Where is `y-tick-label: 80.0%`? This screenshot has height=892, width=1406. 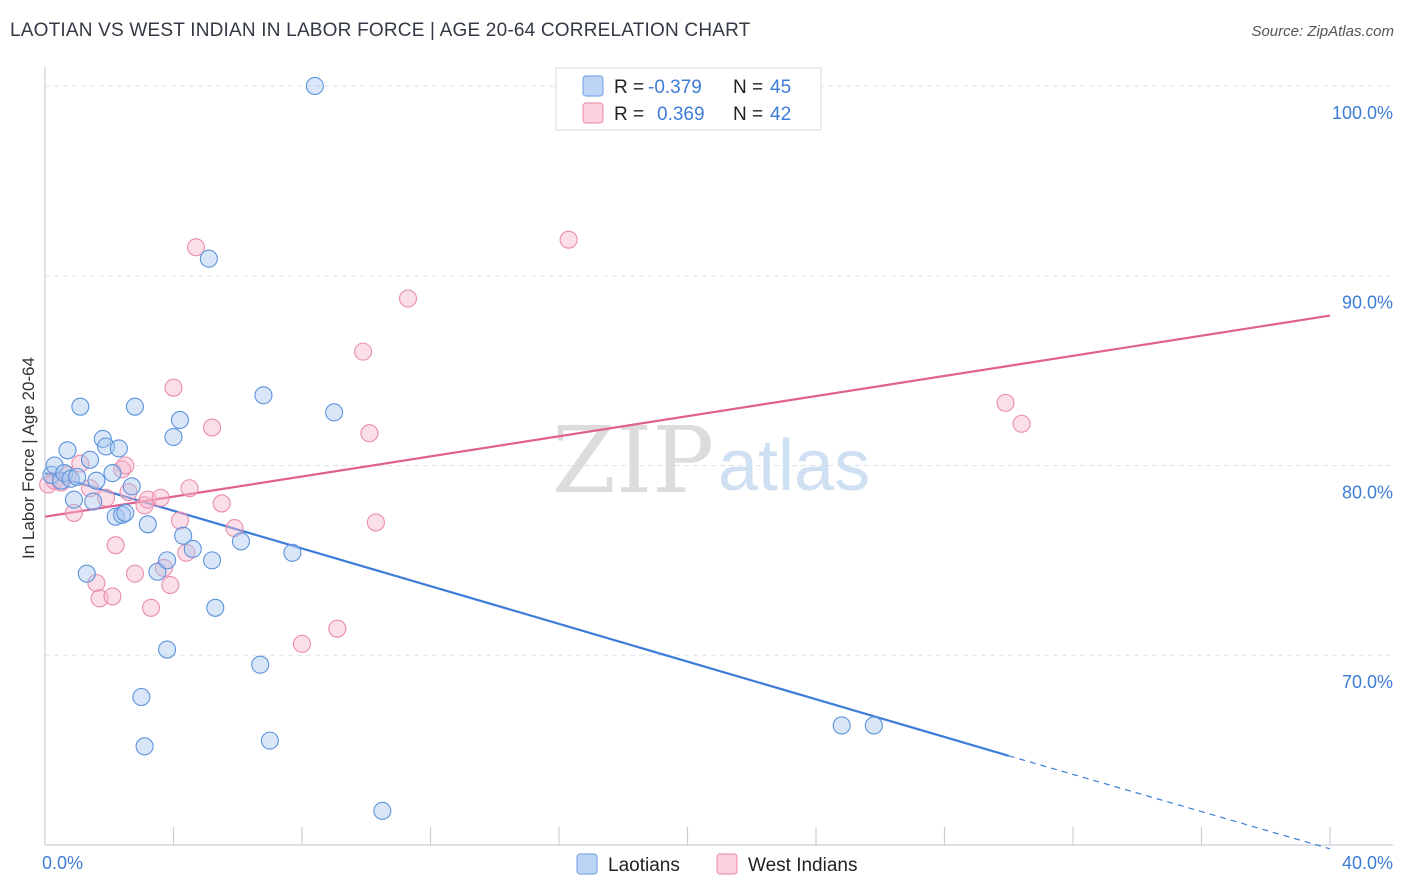
y-tick-label: 80.0% is located at coordinates (1367, 492).